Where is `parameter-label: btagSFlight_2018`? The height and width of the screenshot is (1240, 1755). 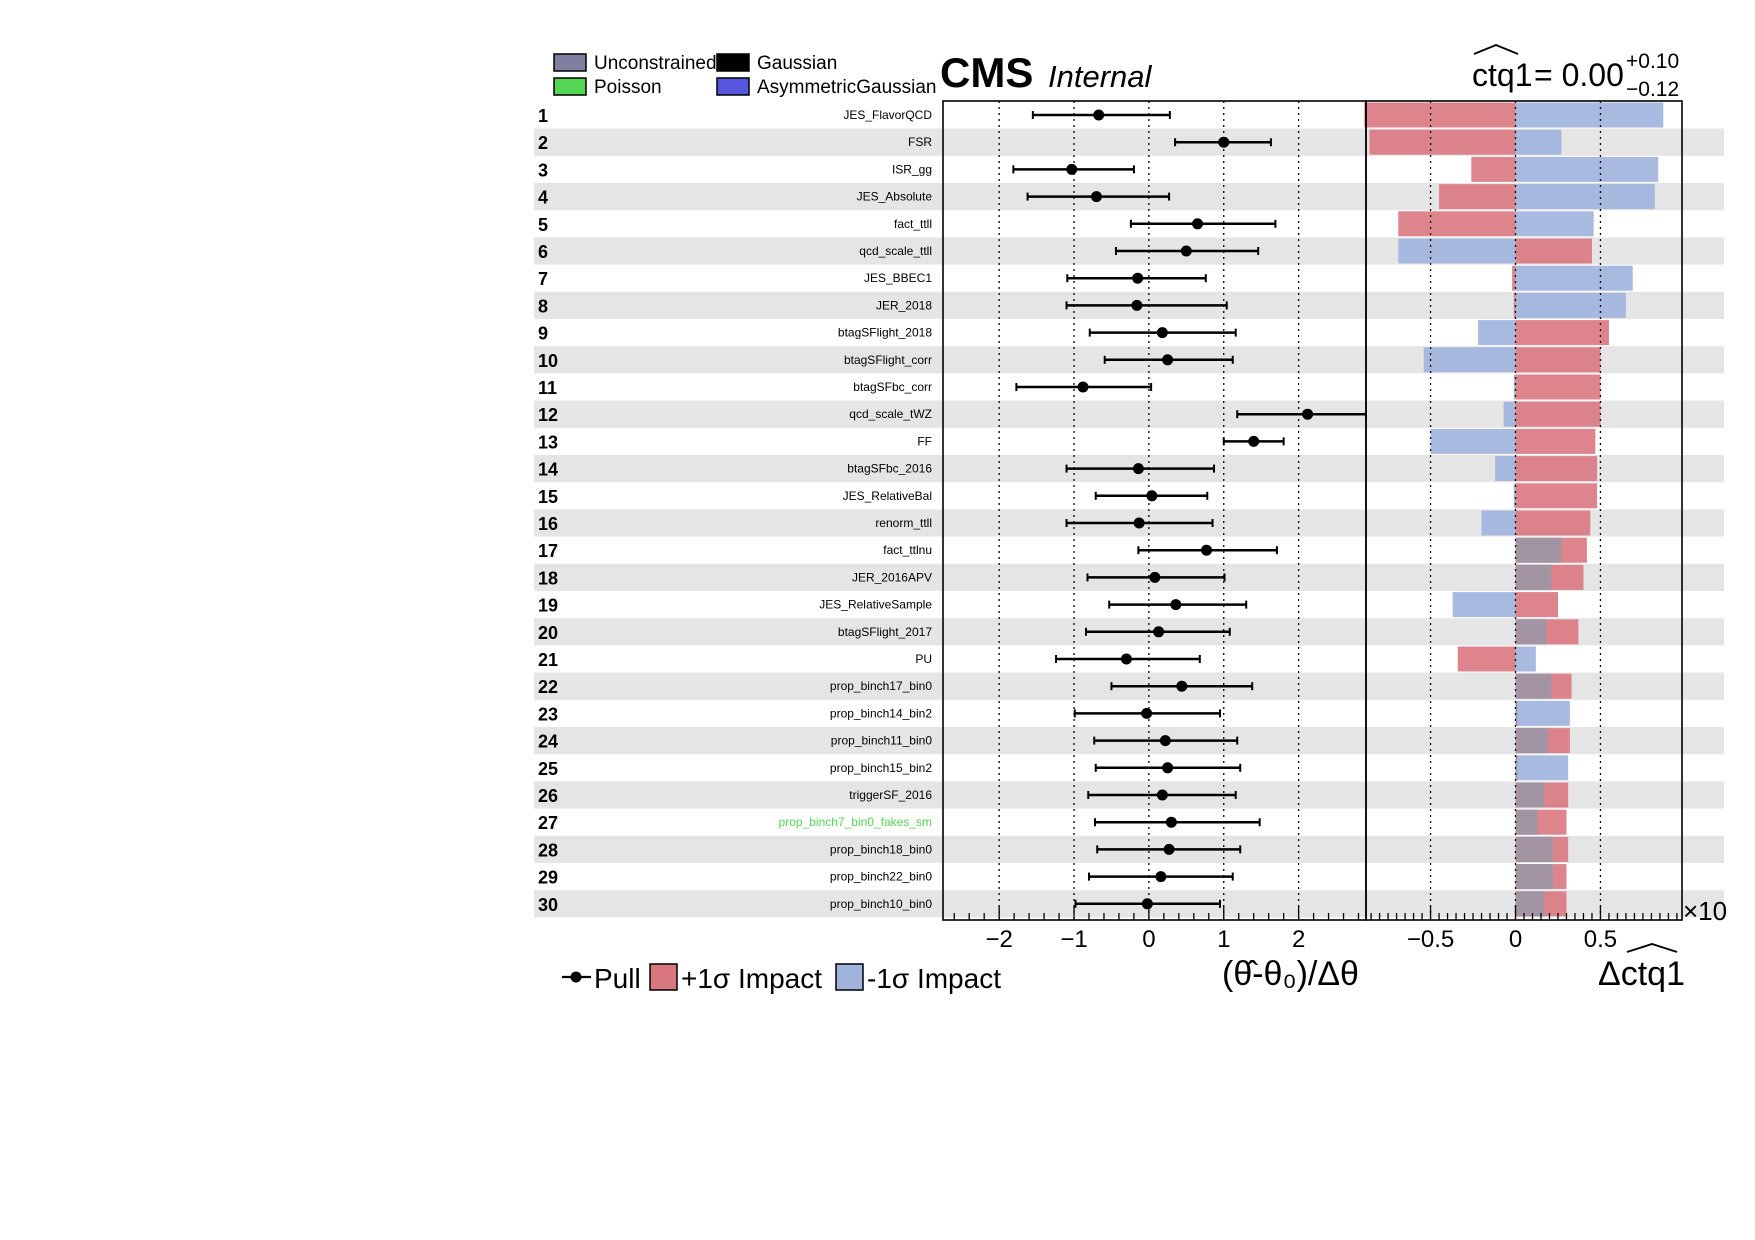 parameter-label: btagSFlight_2018 is located at coordinates (885, 333).